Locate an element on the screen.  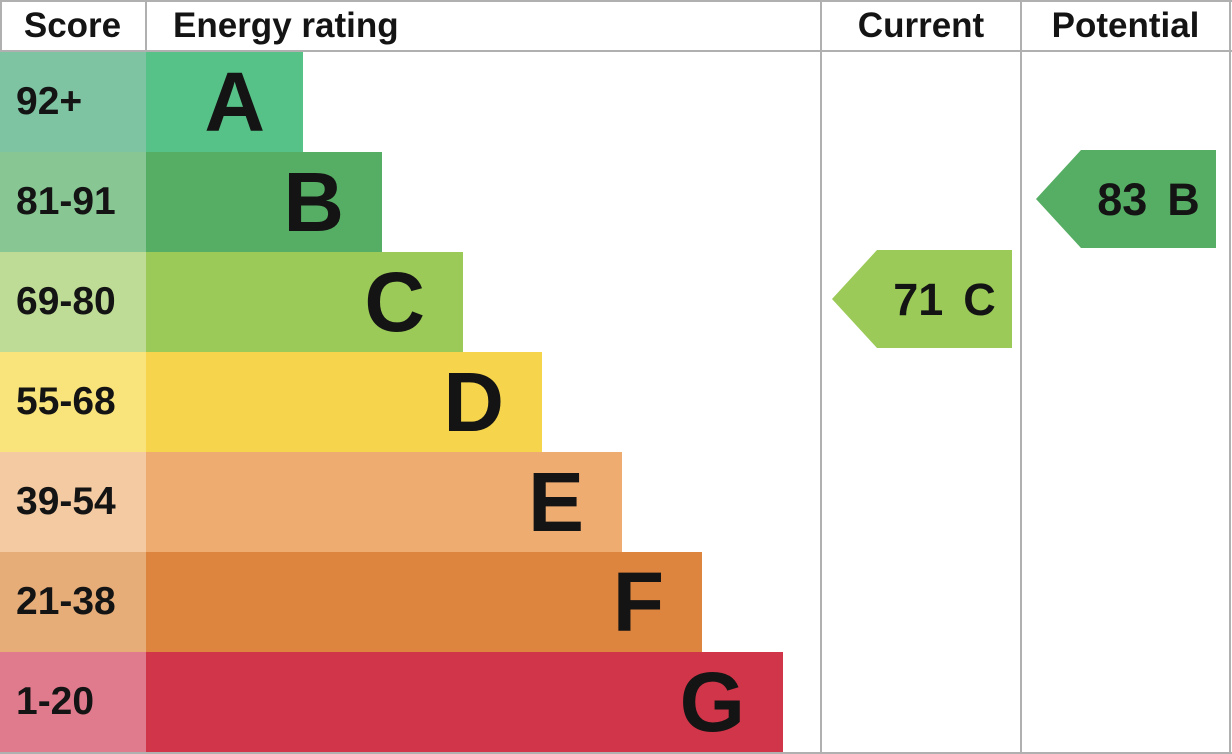
score-cell: 69-80 is located at coordinates (73, 302).